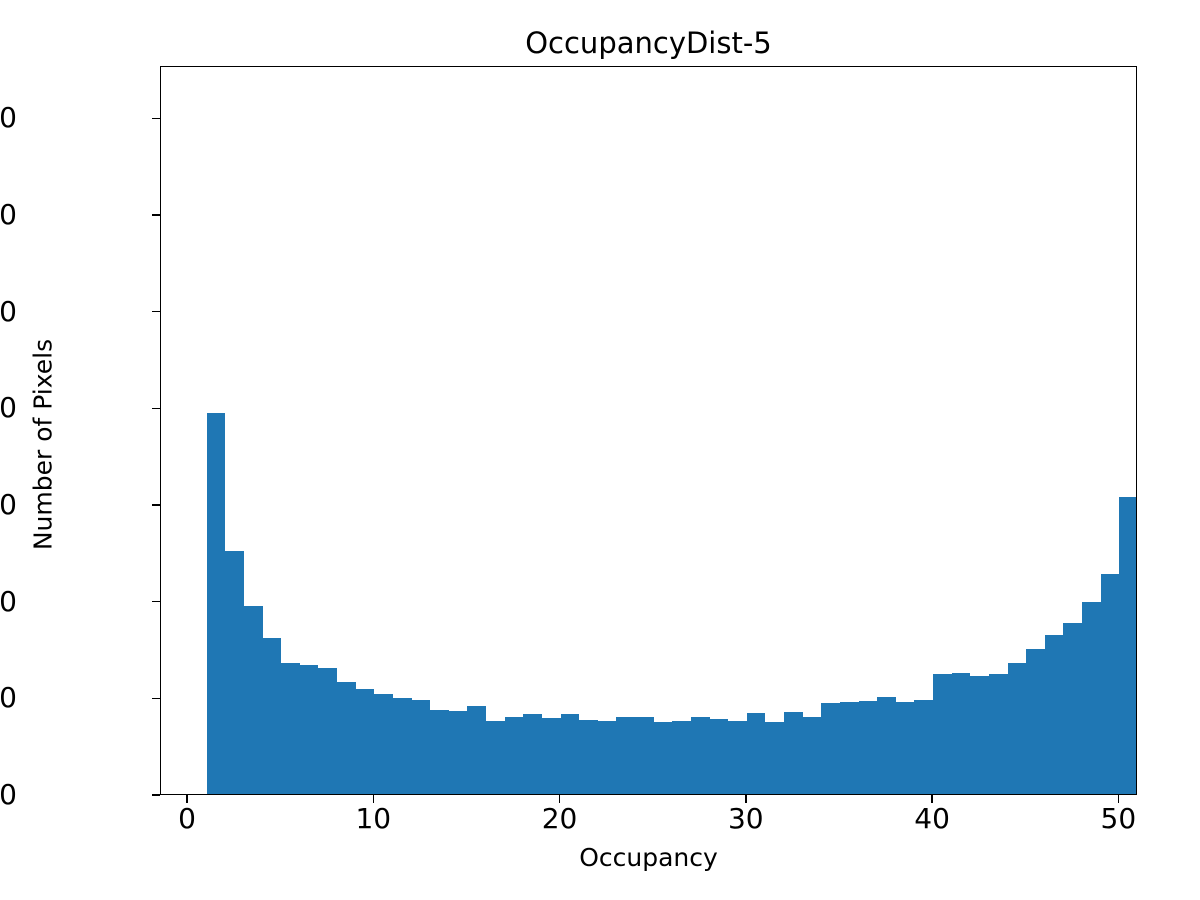  Describe the element at coordinates (373, 818) in the screenshot. I see `x-tick-label: 10` at that location.